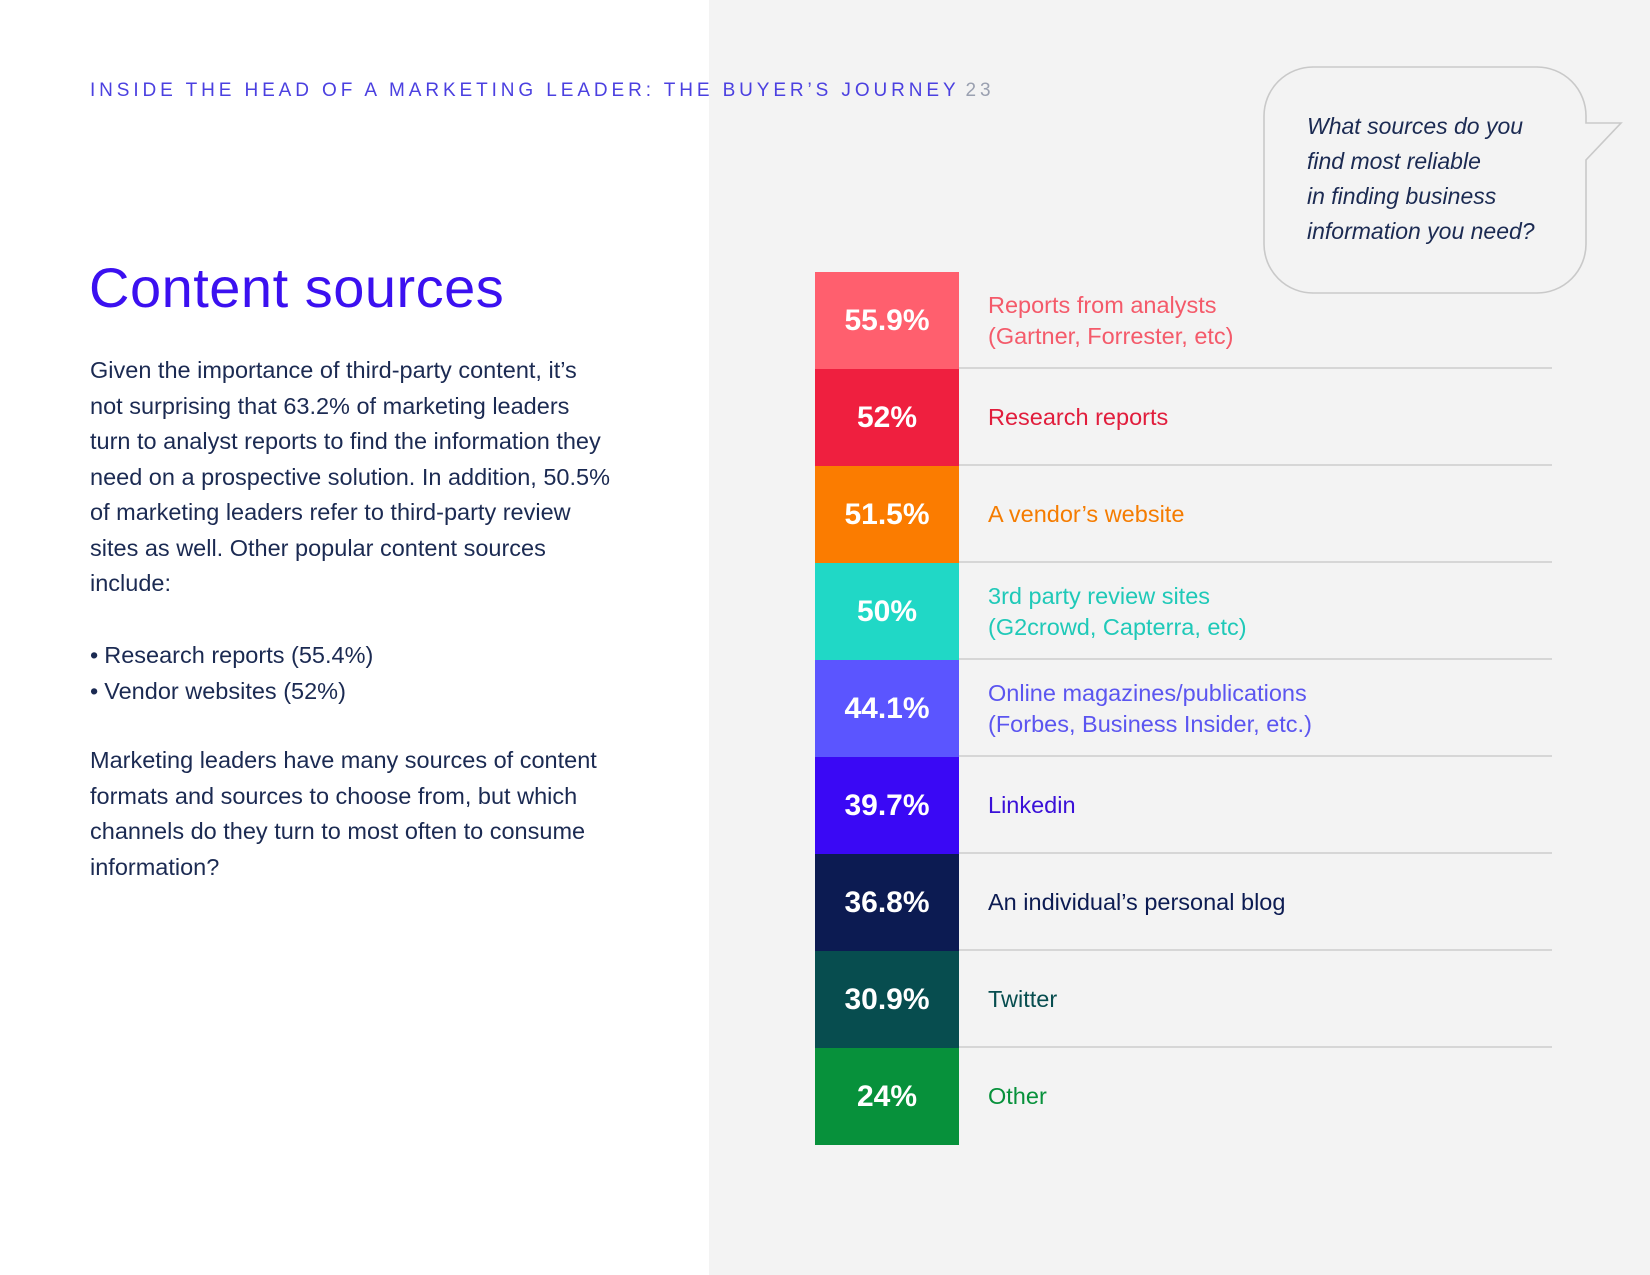 This screenshot has width=1650, height=1275. Describe the element at coordinates (297, 287) in the screenshot. I see `page-title: Content sources` at that location.